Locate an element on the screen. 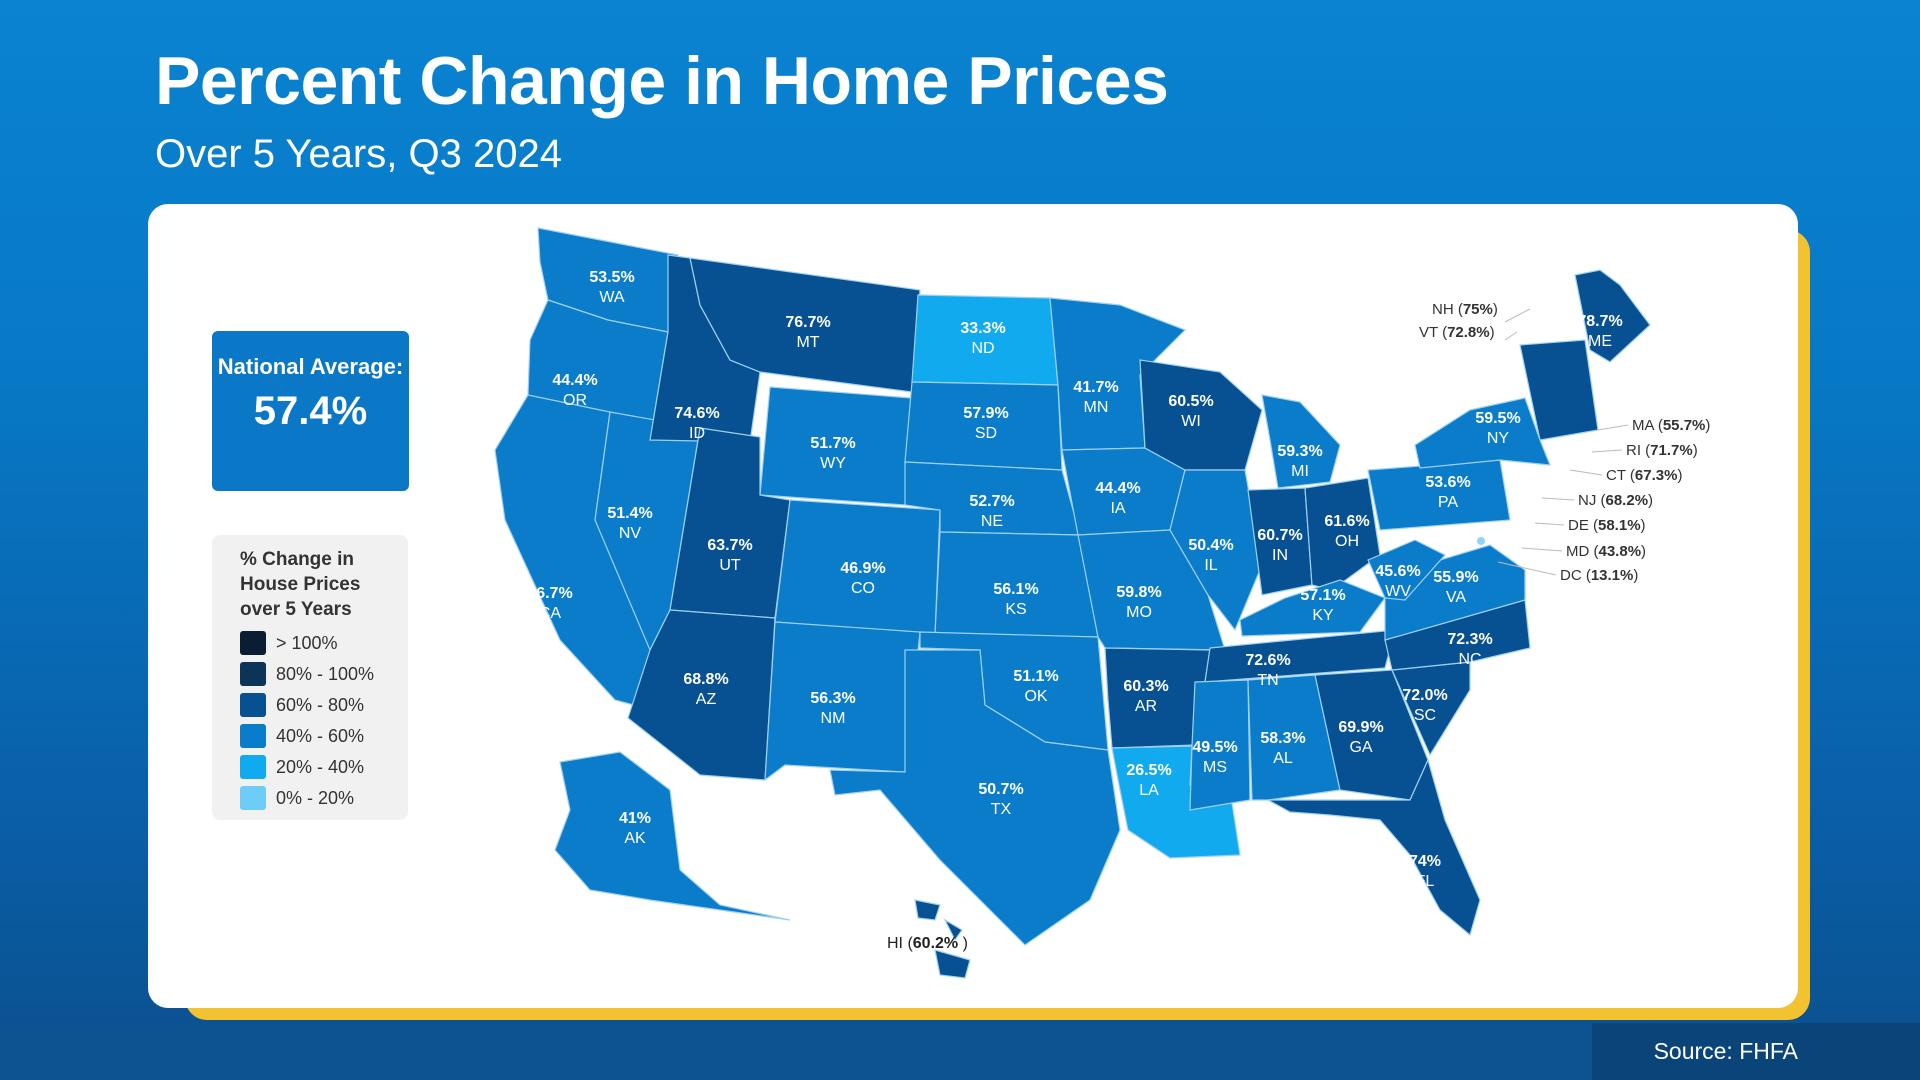 The width and height of the screenshot is (1920, 1080). state-value-fl: 74% is located at coordinates (1425, 861).